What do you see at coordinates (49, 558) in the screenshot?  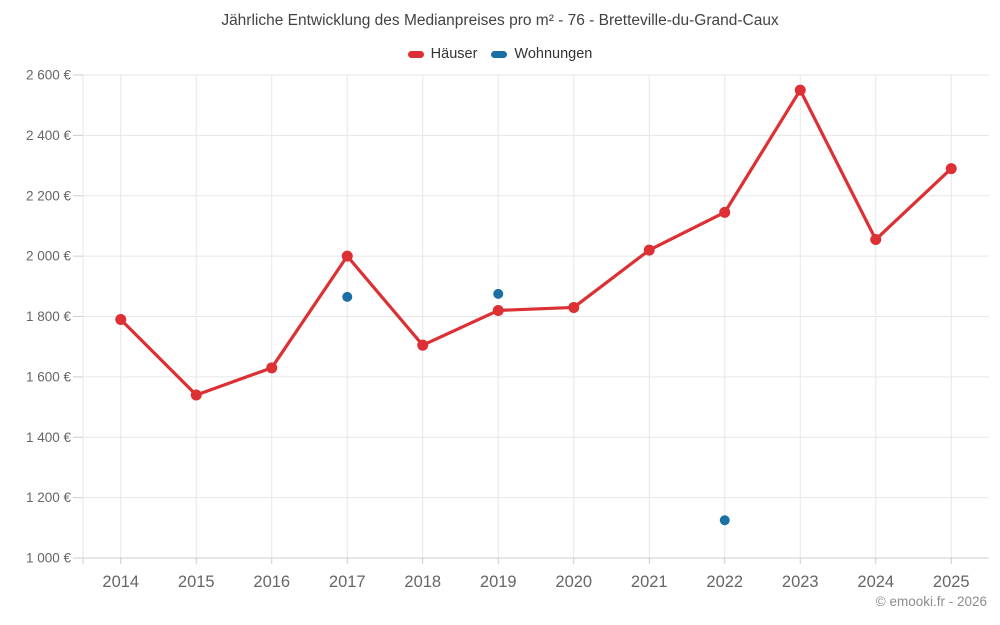 I see `y-axis-label: 1 000 €` at bounding box center [49, 558].